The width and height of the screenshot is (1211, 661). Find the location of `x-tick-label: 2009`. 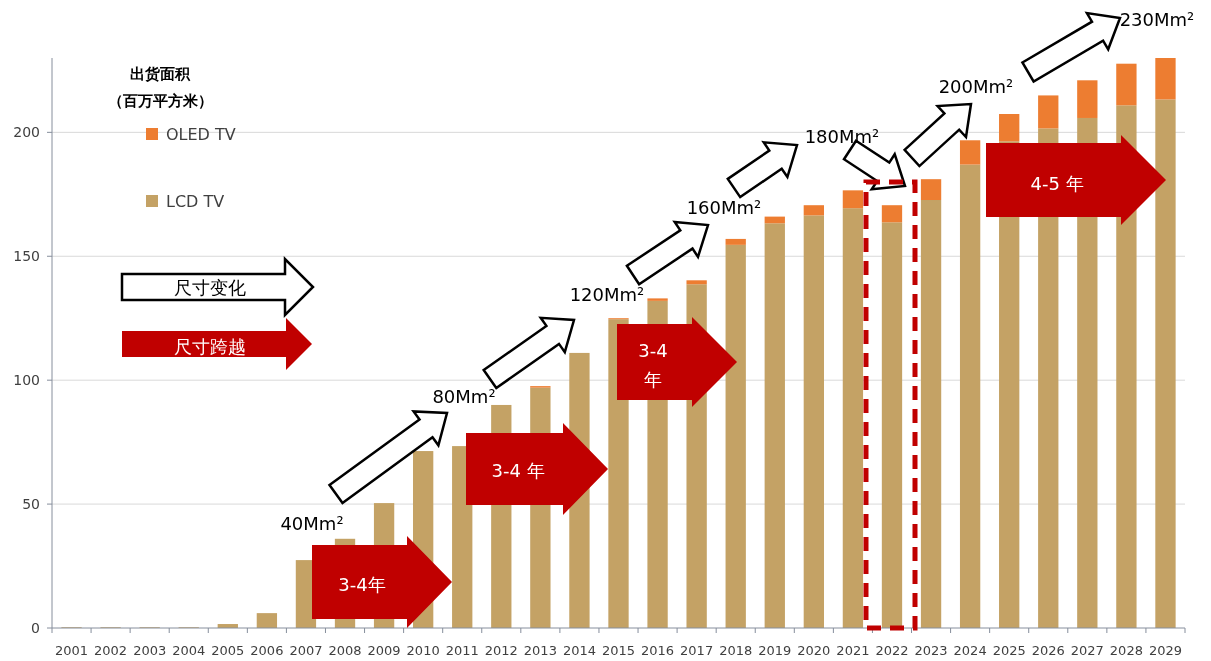

x-tick-label: 2009 is located at coordinates (384, 650).